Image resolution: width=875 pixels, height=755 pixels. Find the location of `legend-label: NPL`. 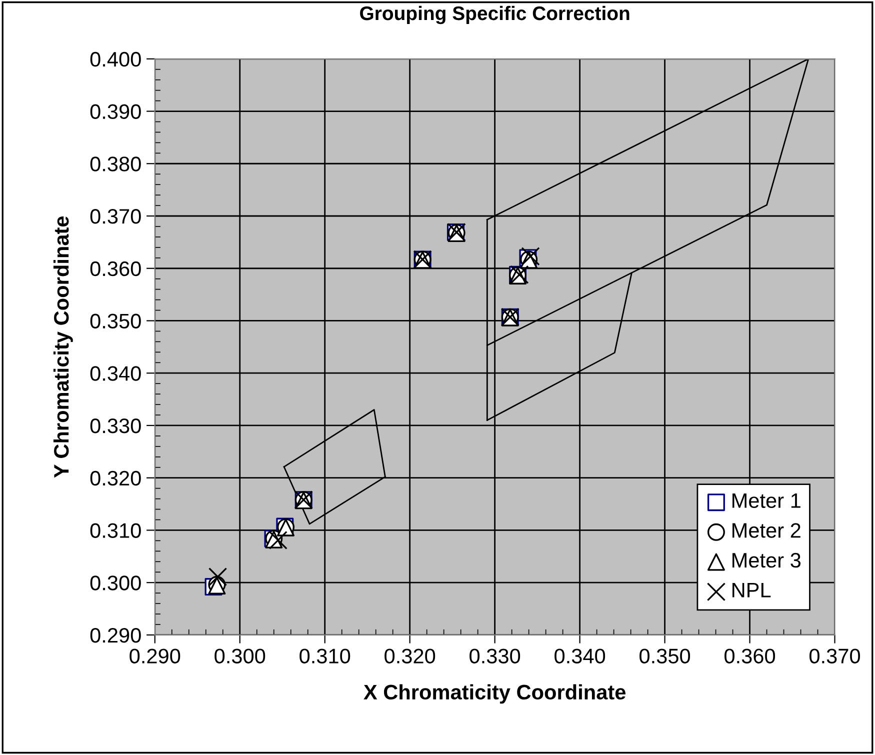

legend-label: NPL is located at coordinates (751, 590).